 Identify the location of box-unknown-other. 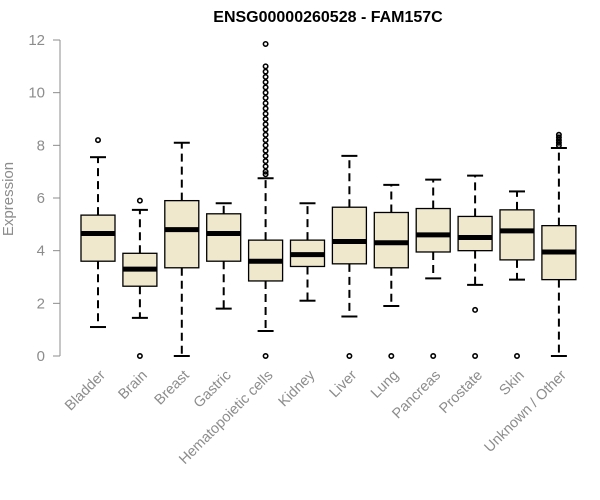
(559, 244).